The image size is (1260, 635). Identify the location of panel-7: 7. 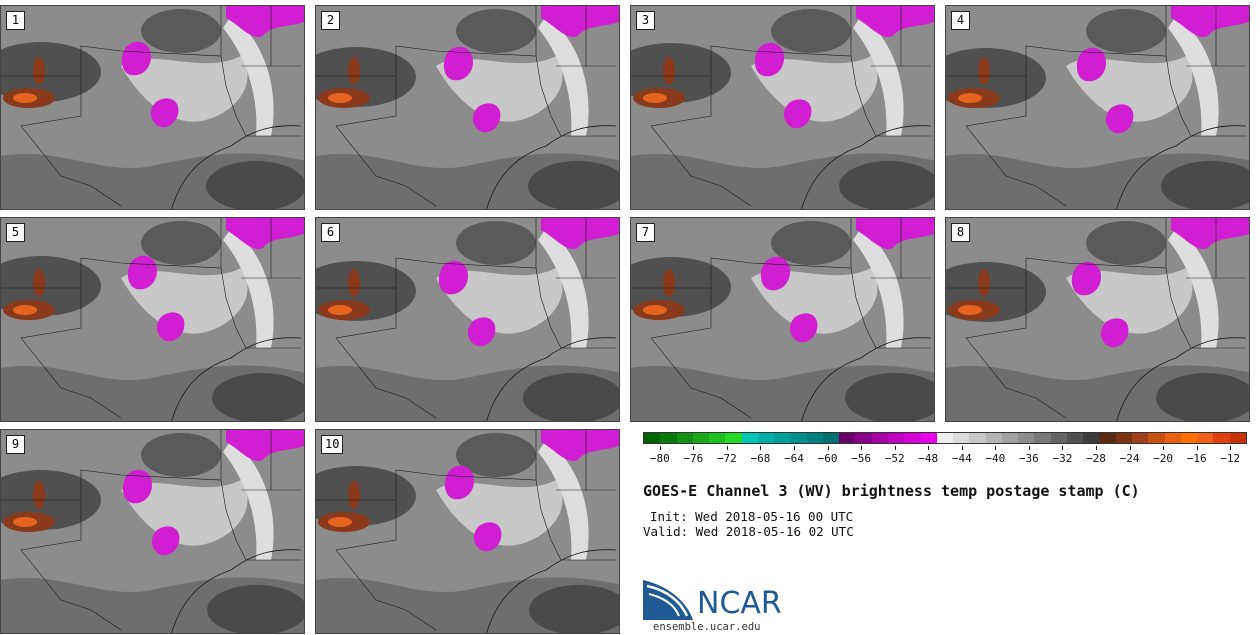
(782, 319).